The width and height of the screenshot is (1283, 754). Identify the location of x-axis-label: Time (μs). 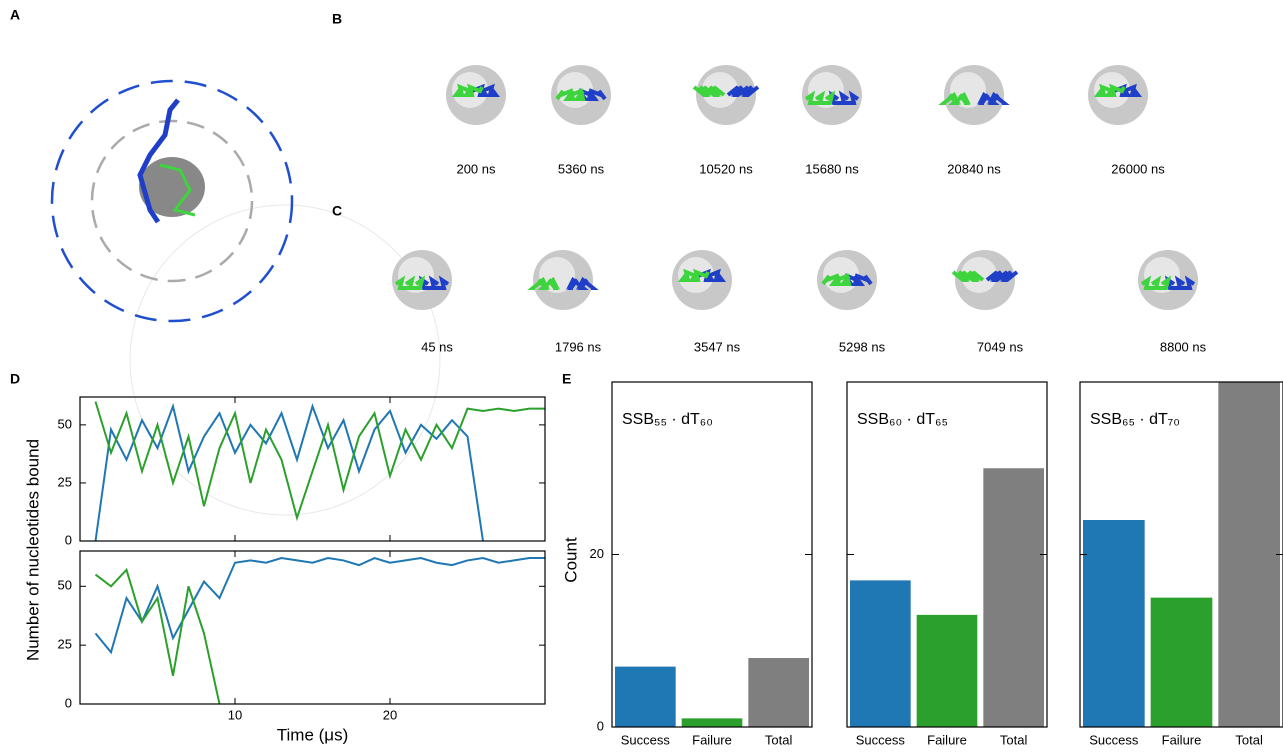
(313, 734).